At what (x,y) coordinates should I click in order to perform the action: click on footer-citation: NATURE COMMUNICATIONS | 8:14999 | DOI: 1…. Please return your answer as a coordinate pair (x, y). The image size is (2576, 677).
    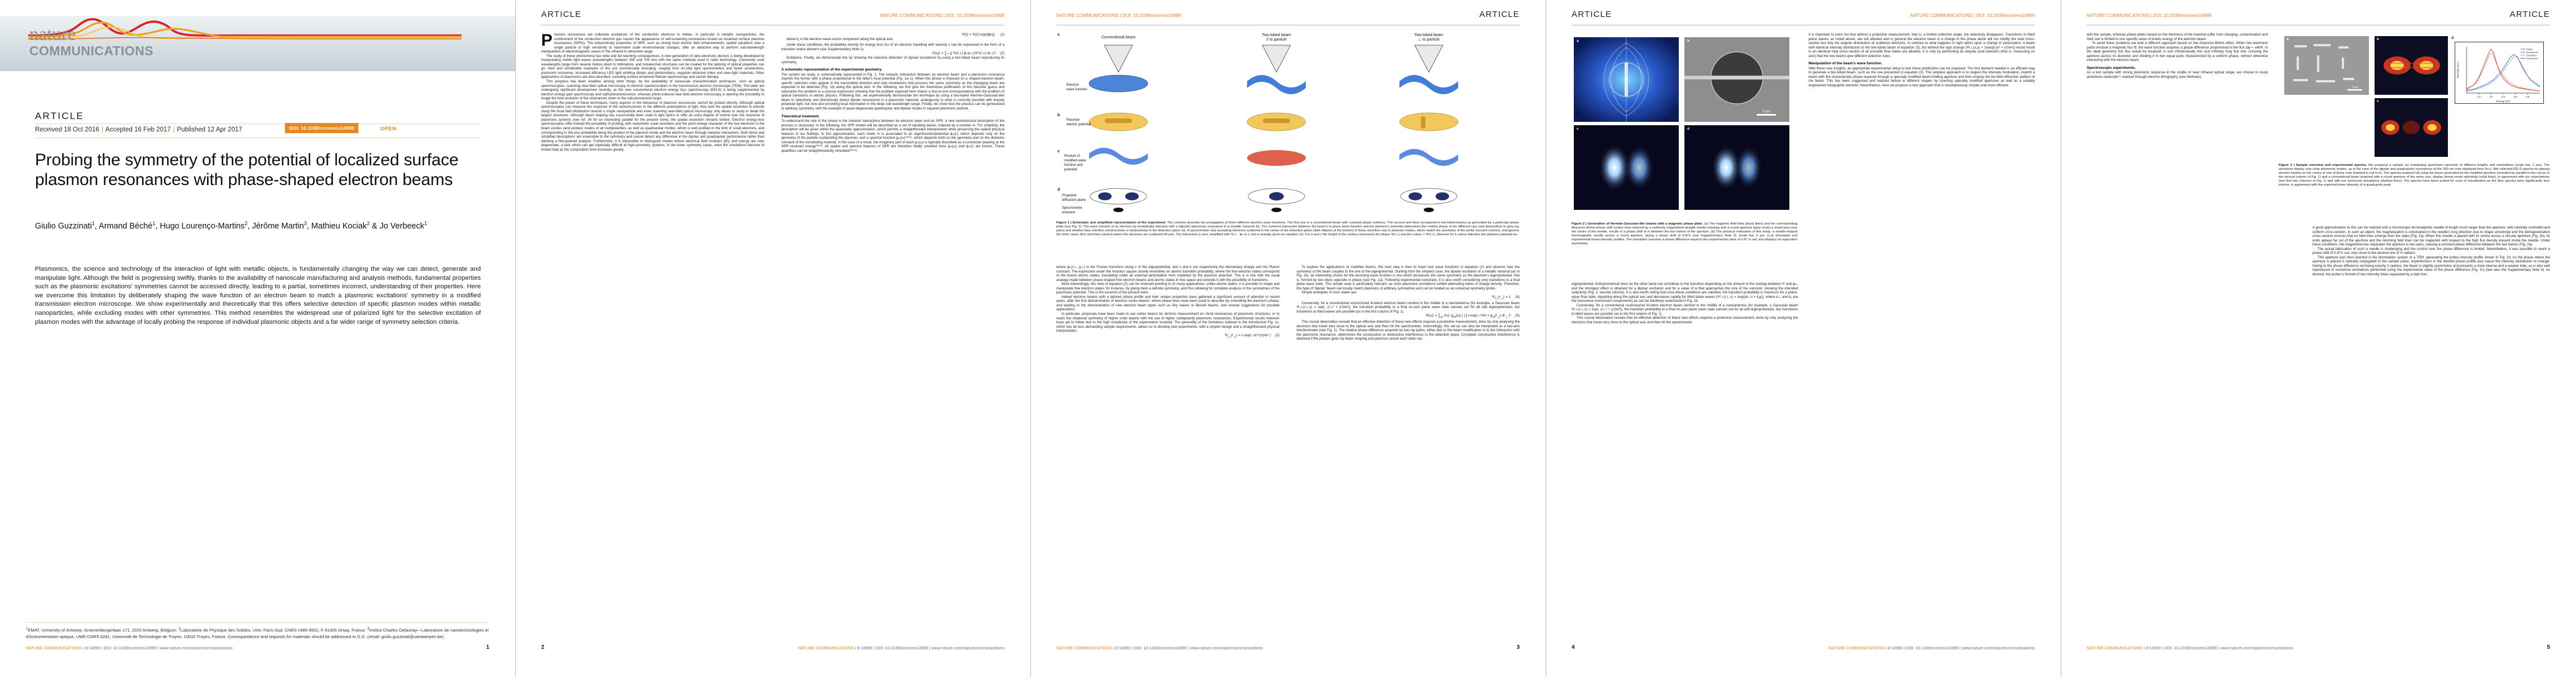
    Looking at the image, I should click on (129, 647).